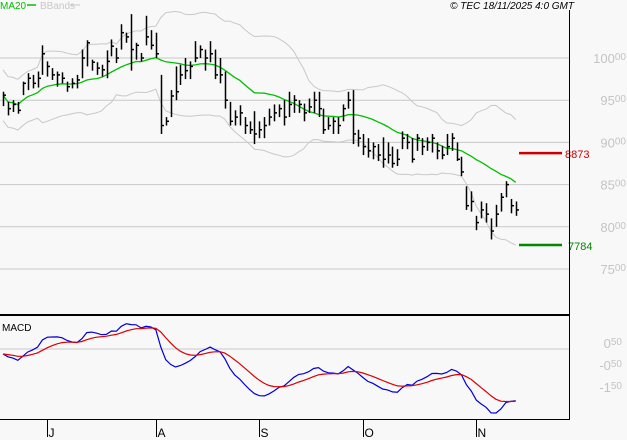 This screenshot has height=440, width=627. Describe the element at coordinates (482, 433) in the screenshot. I see `month-label: N` at that location.